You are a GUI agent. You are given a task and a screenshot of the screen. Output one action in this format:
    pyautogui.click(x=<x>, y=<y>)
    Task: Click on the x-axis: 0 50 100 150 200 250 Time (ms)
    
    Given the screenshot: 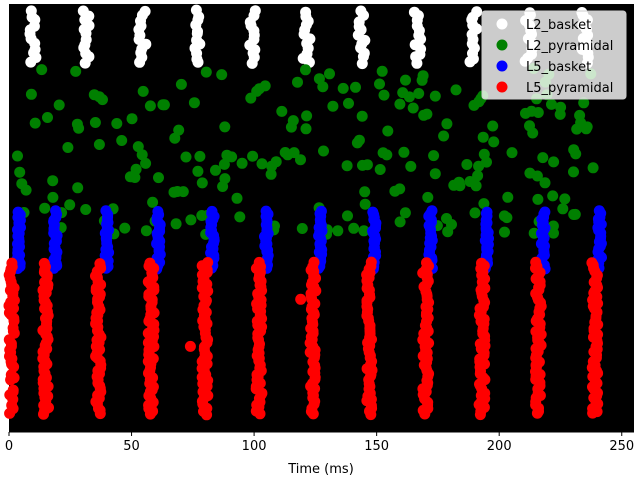 What is the action you would take?
    pyautogui.click(x=319, y=454)
    